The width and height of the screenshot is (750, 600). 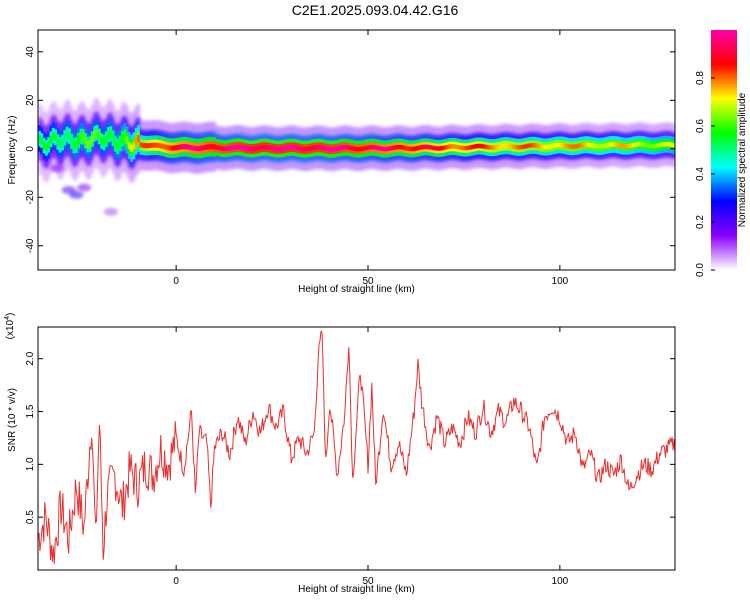 What do you see at coordinates (560, 281) in the screenshot?
I see `spectrogram-x-tick-label: 100` at bounding box center [560, 281].